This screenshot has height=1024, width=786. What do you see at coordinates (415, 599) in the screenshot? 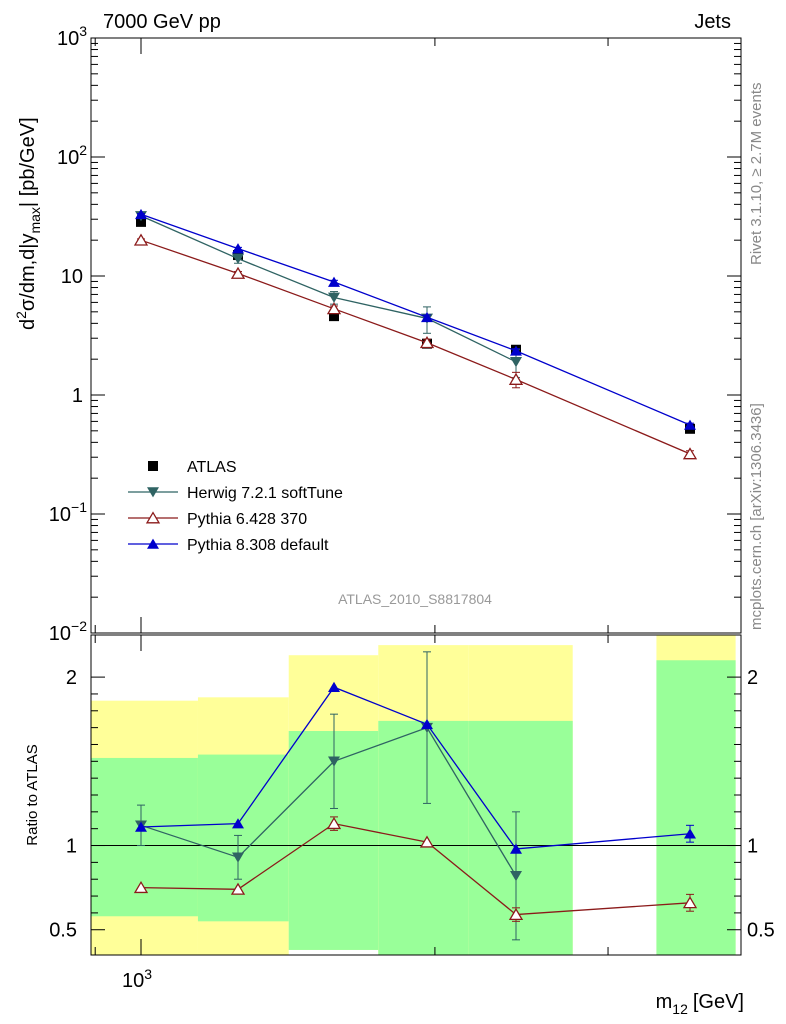
I see `analysis-label: ATLAS_2010_S8817804` at bounding box center [415, 599].